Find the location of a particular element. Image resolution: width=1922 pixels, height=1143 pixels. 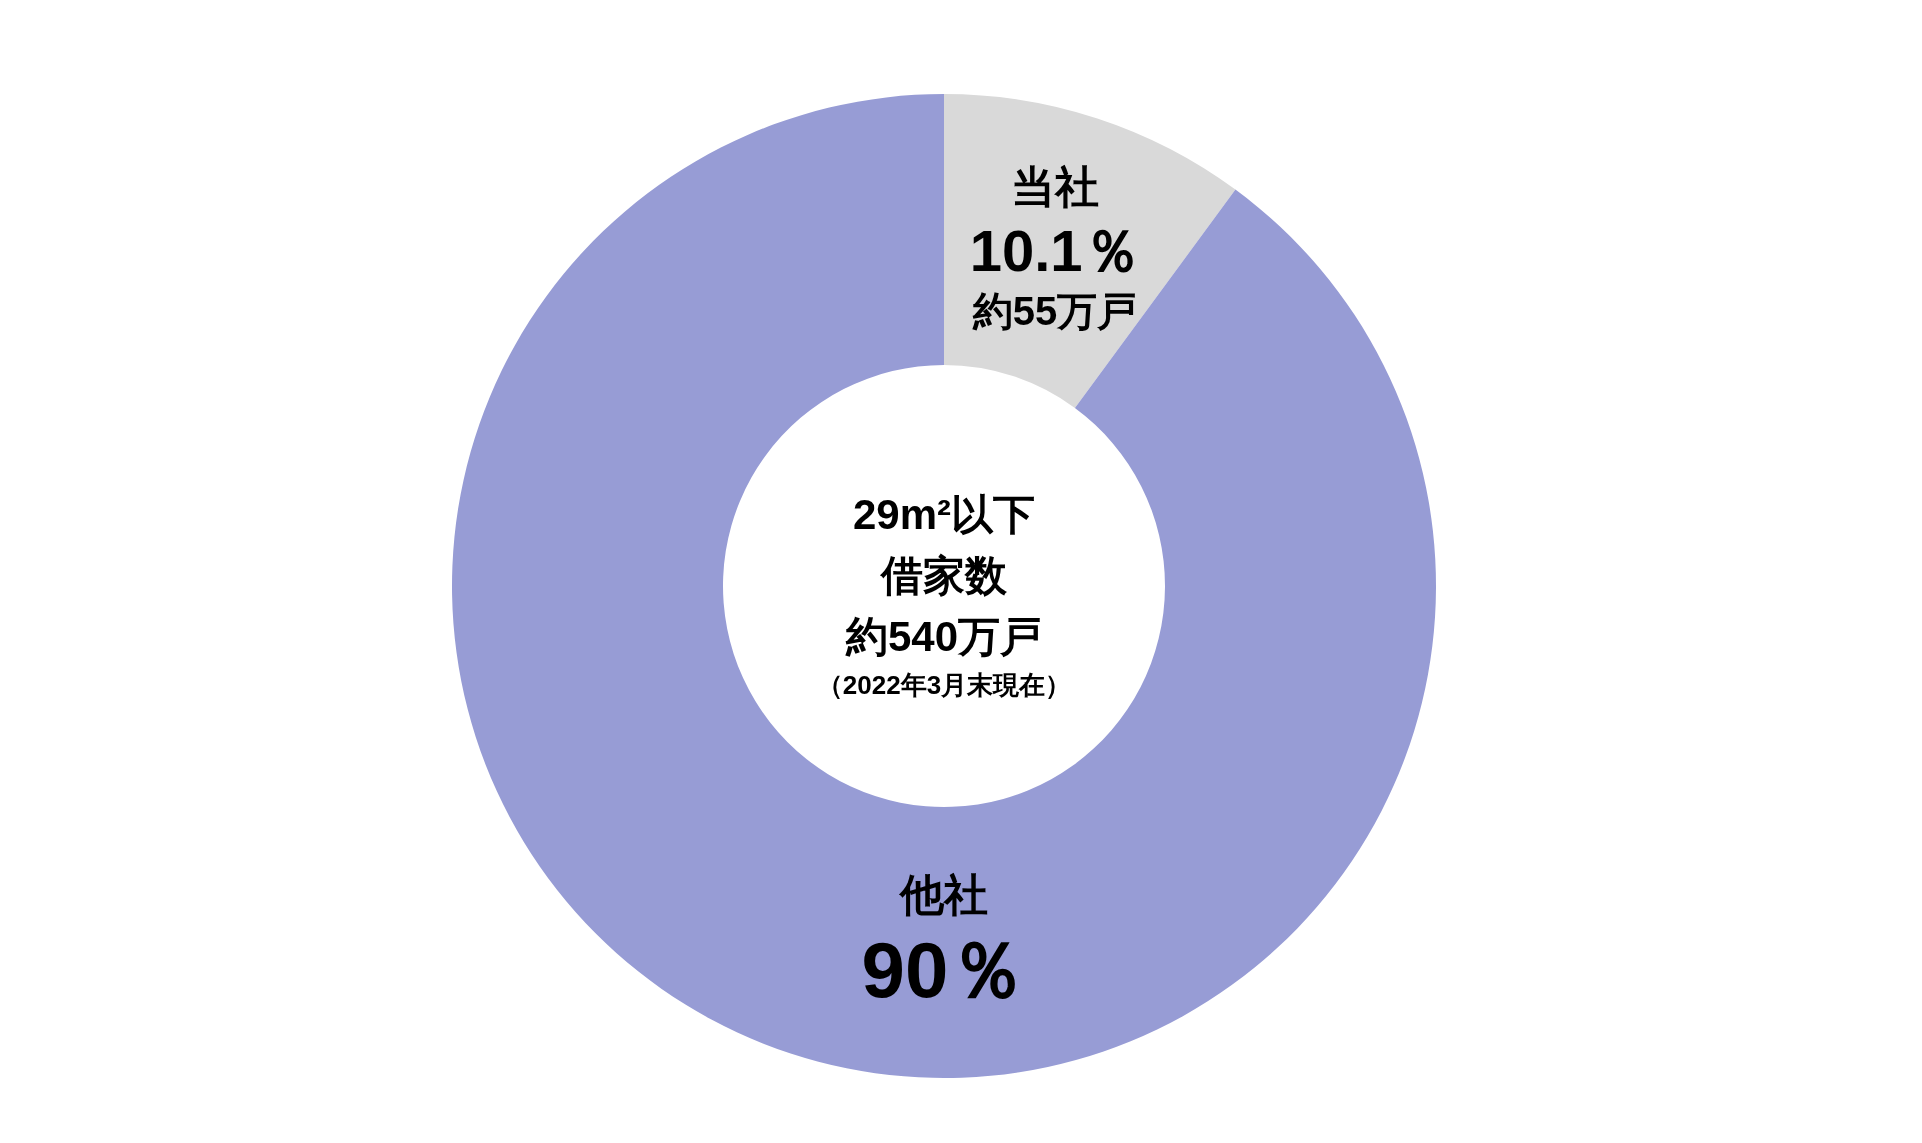

annotation: 29m²以下 is located at coordinates (944, 514).